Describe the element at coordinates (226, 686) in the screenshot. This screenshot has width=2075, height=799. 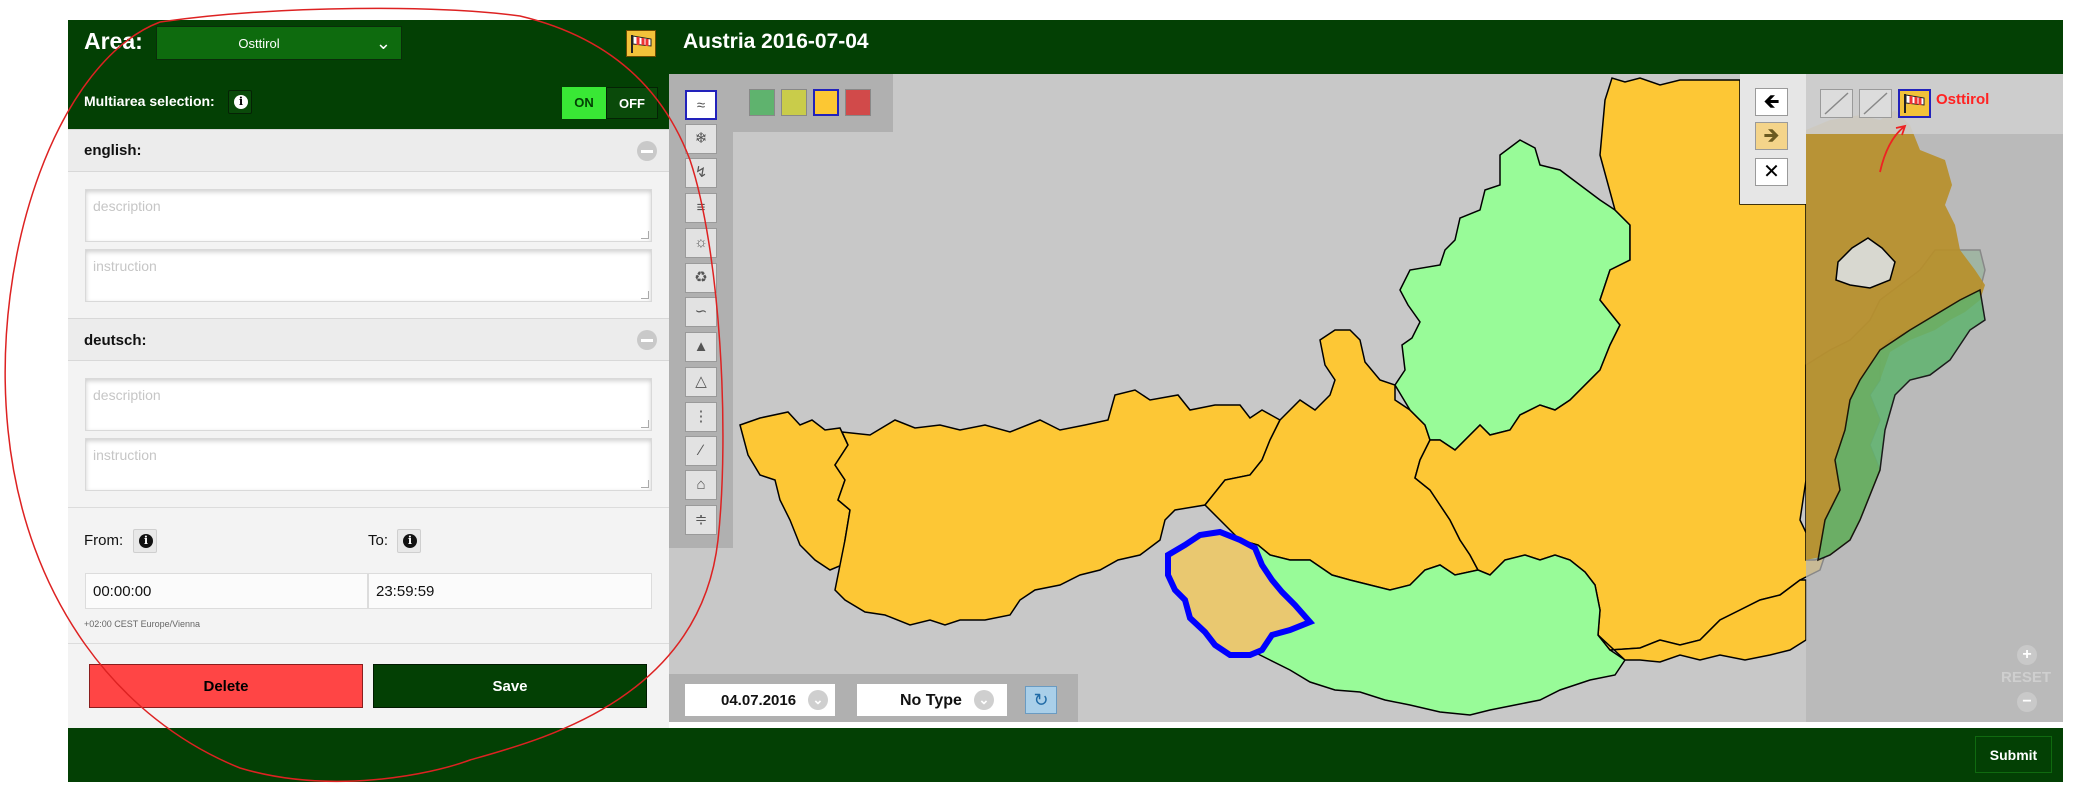
I see `delete-button: Delete` at that location.